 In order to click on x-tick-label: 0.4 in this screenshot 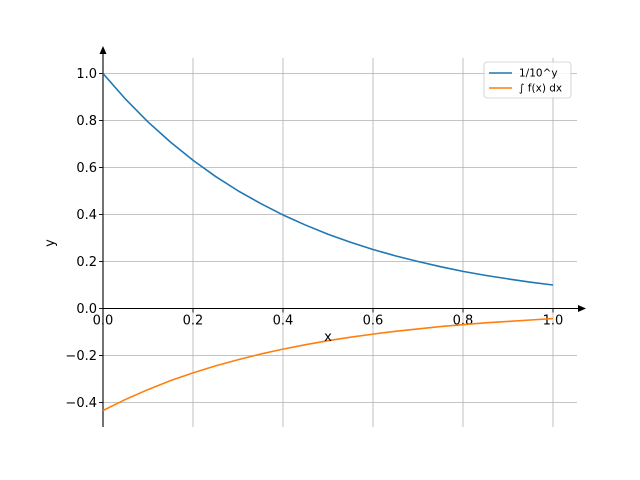, I will do `click(283, 321)`.